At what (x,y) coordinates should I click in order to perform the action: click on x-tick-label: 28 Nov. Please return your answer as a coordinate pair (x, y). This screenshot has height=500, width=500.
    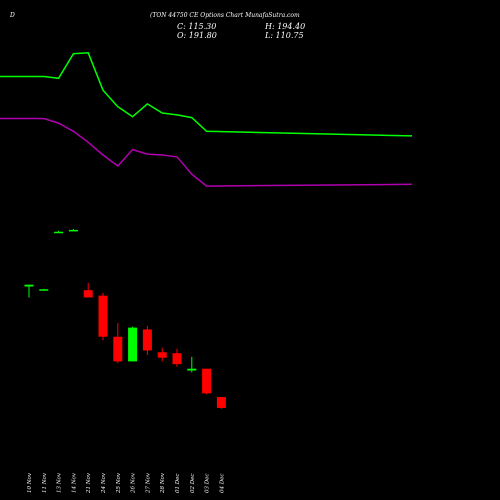
    Looking at the image, I should click on (163, 483).